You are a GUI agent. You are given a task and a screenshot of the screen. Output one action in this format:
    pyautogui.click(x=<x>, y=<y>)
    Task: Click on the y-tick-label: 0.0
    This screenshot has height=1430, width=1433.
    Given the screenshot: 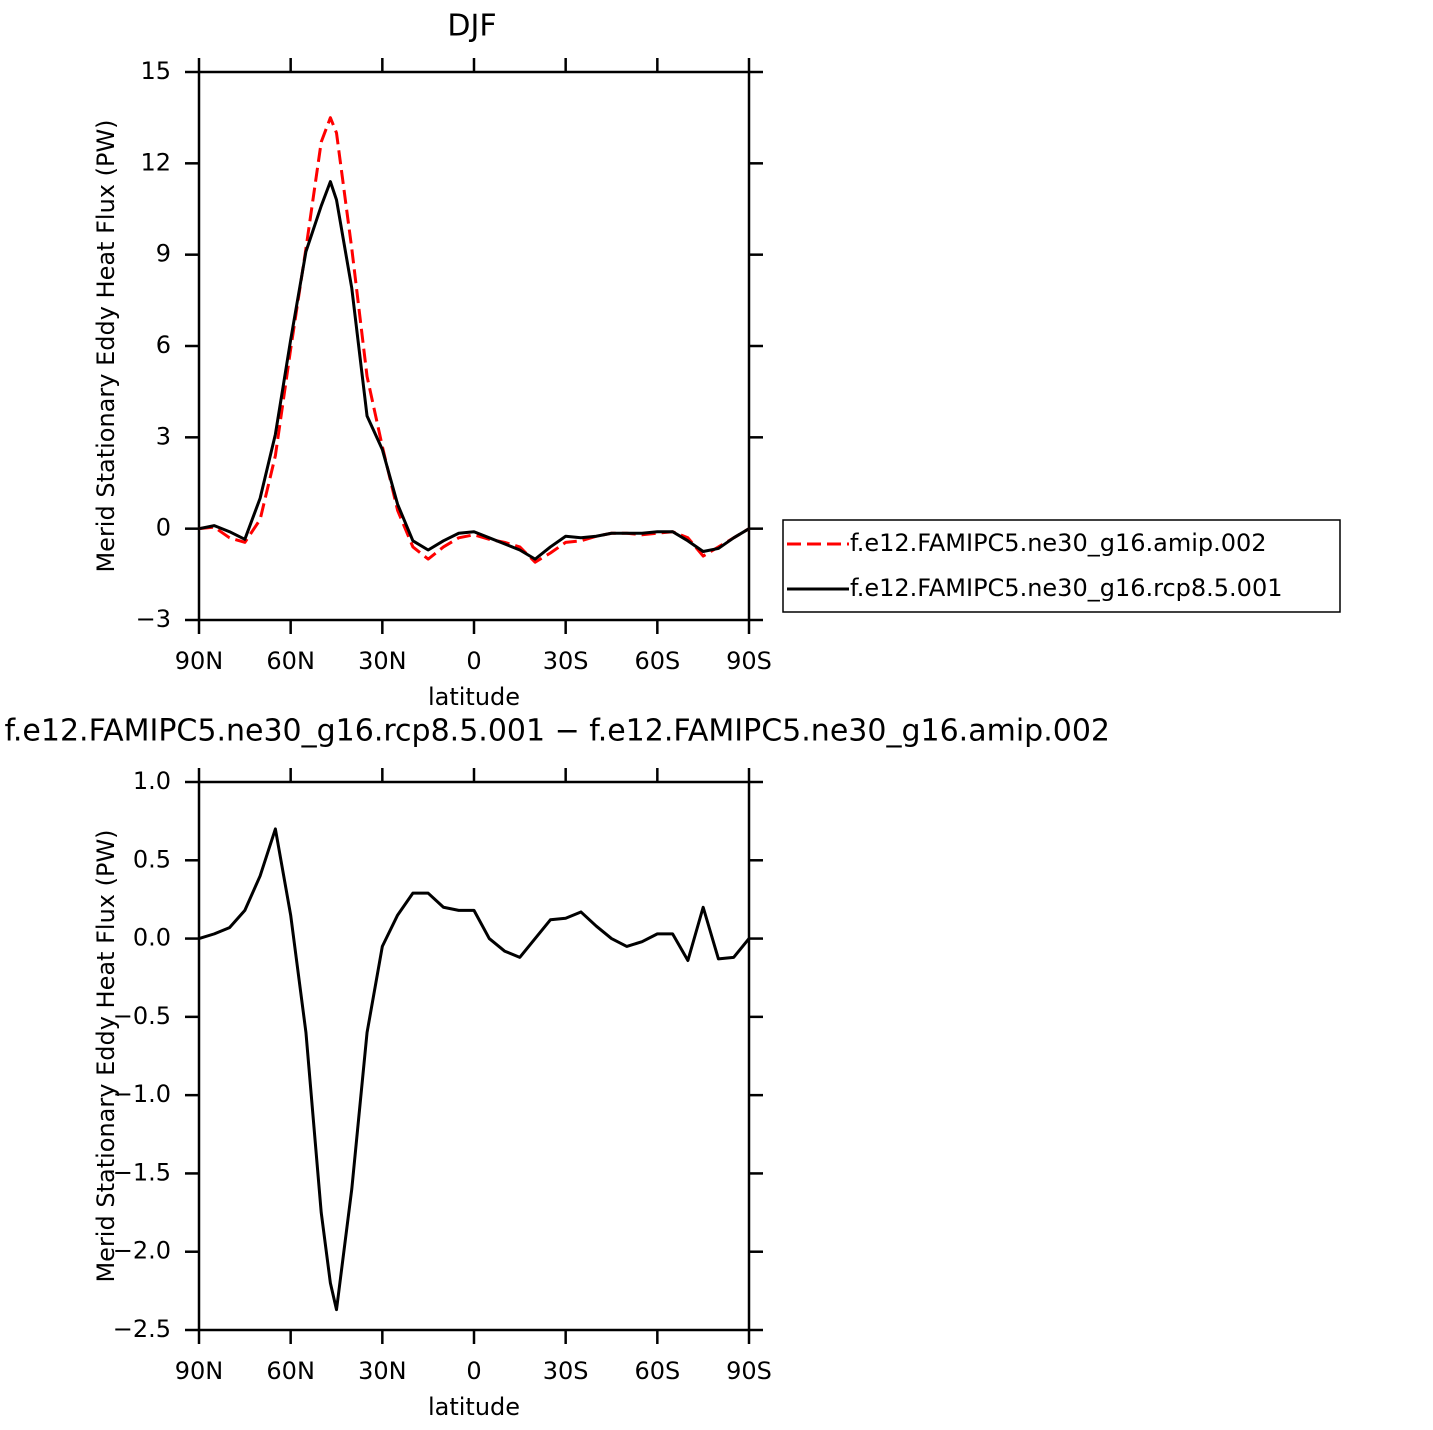 What is the action you would take?
    pyautogui.click(x=152, y=938)
    